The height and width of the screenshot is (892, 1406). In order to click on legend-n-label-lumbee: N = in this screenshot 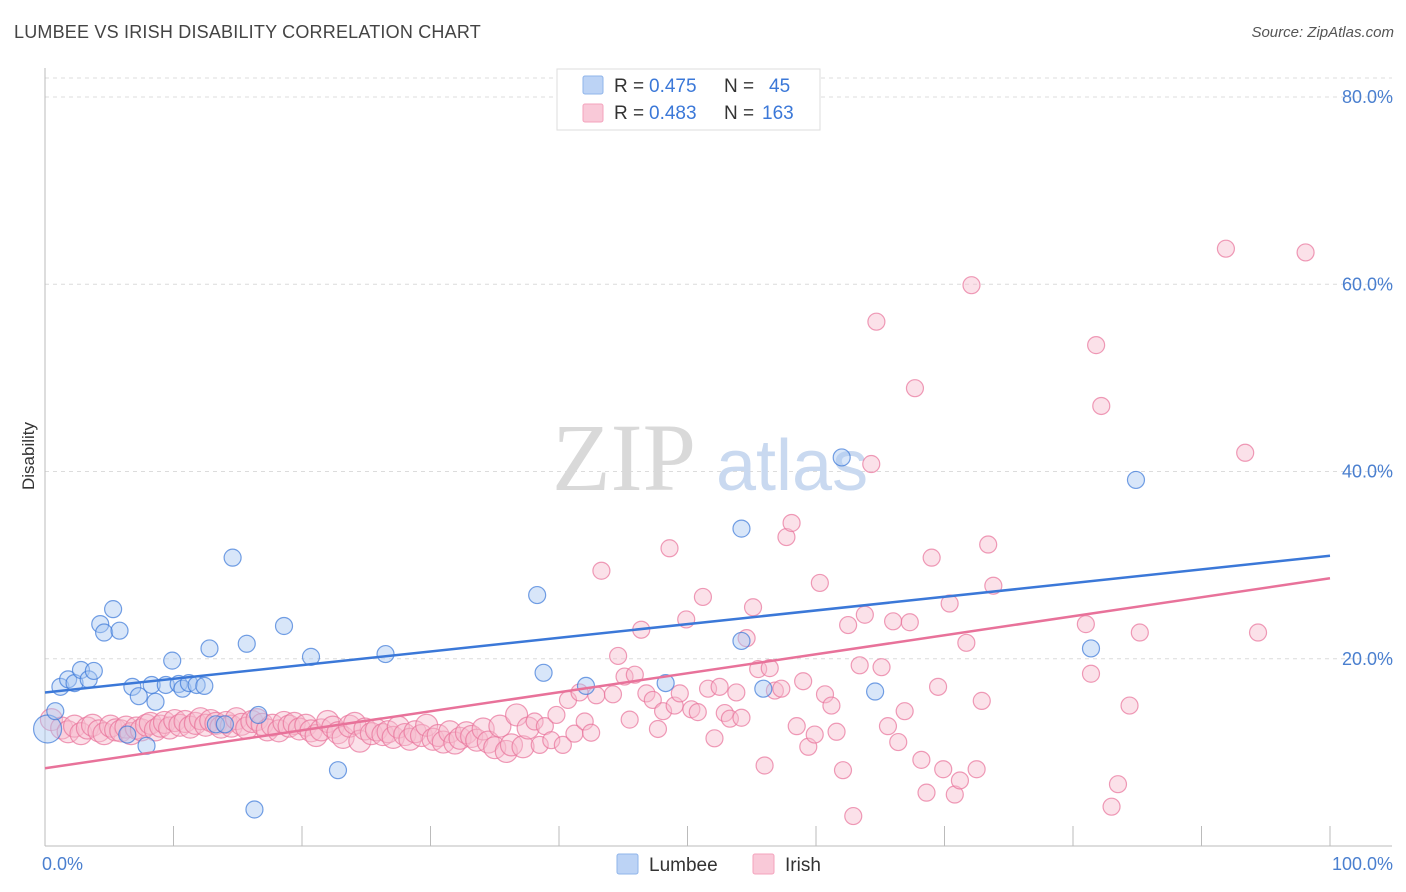, I will do `click(739, 86)`.